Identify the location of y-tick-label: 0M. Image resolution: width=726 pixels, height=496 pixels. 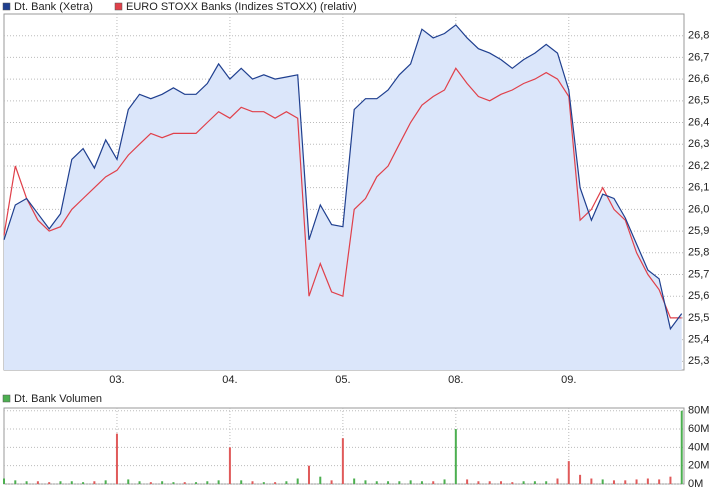
(695, 484).